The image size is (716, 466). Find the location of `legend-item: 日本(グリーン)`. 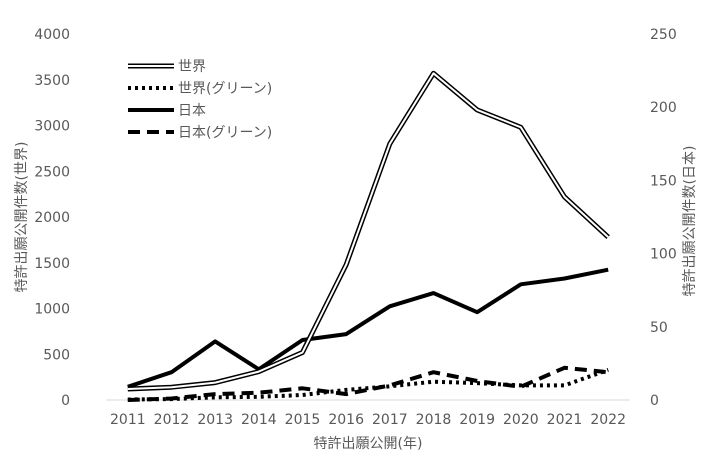

legend-item: 日本(グリーン) is located at coordinates (200, 133).